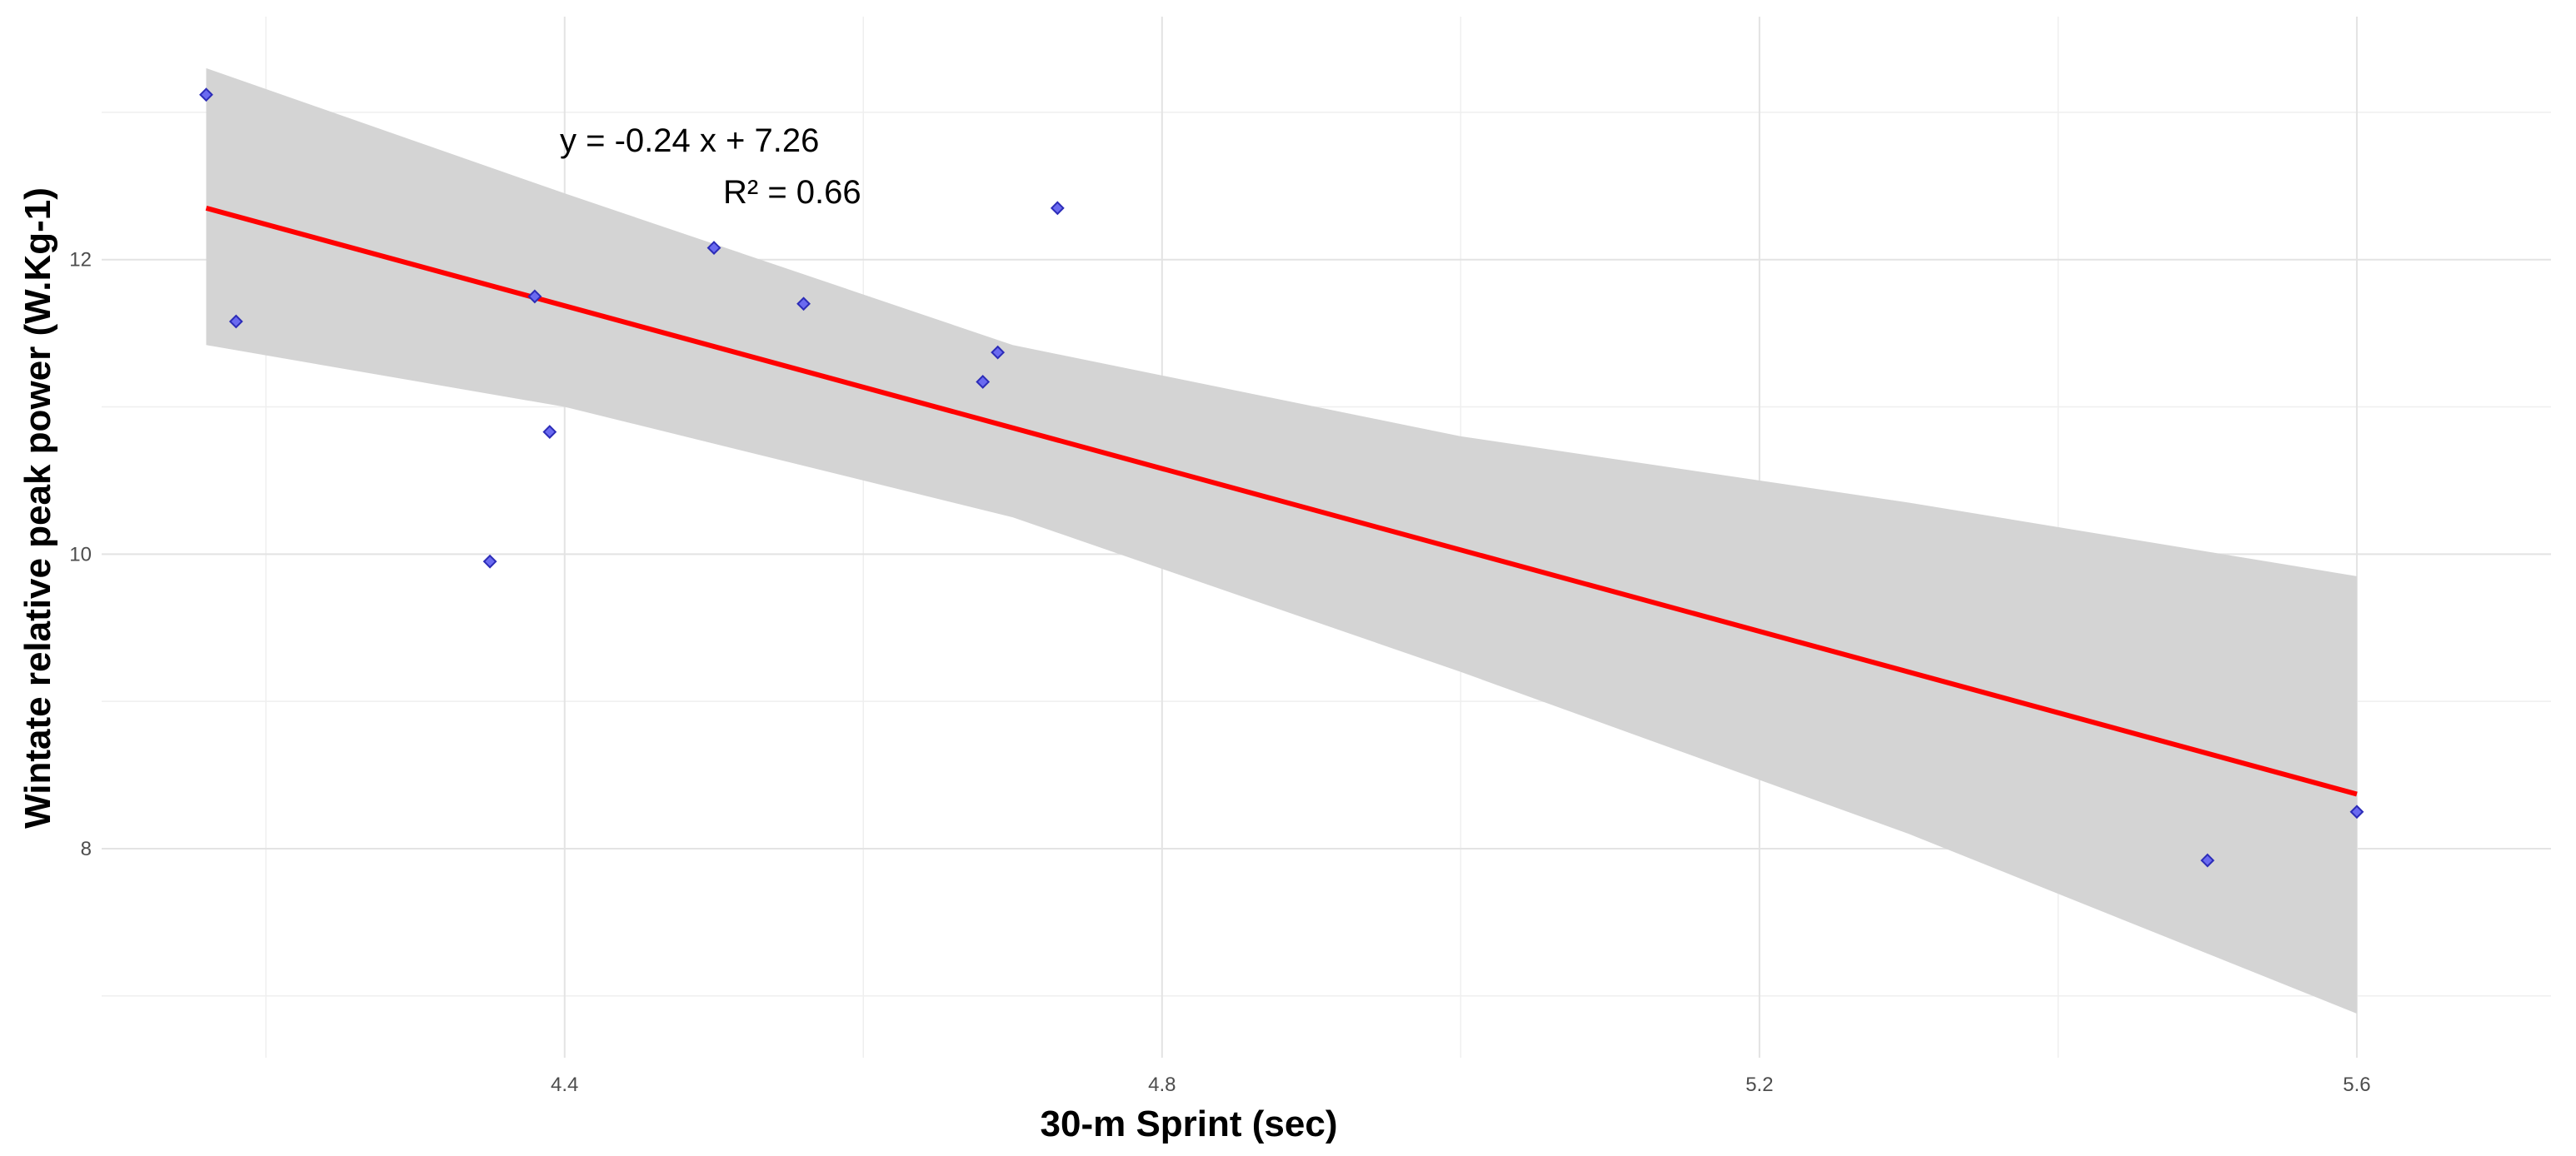  I want to click on x-tick-label: 4.8, so click(1162, 1085).